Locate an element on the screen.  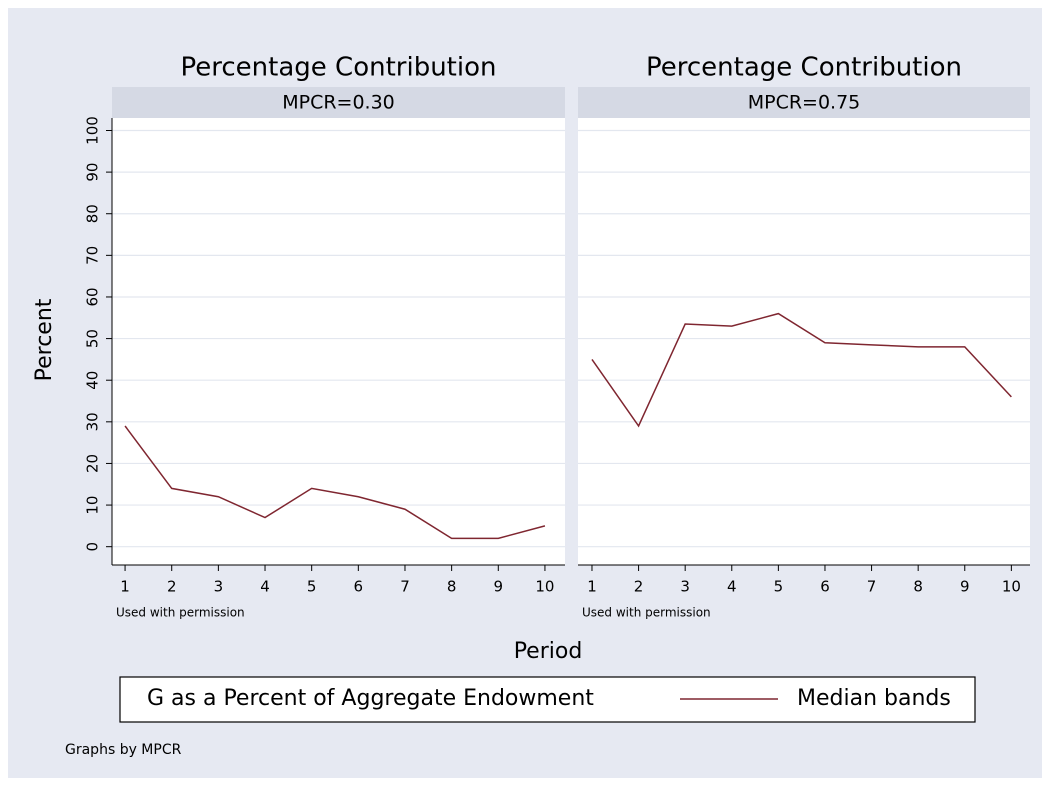
legend-label: Median bands is located at coordinates (874, 698).